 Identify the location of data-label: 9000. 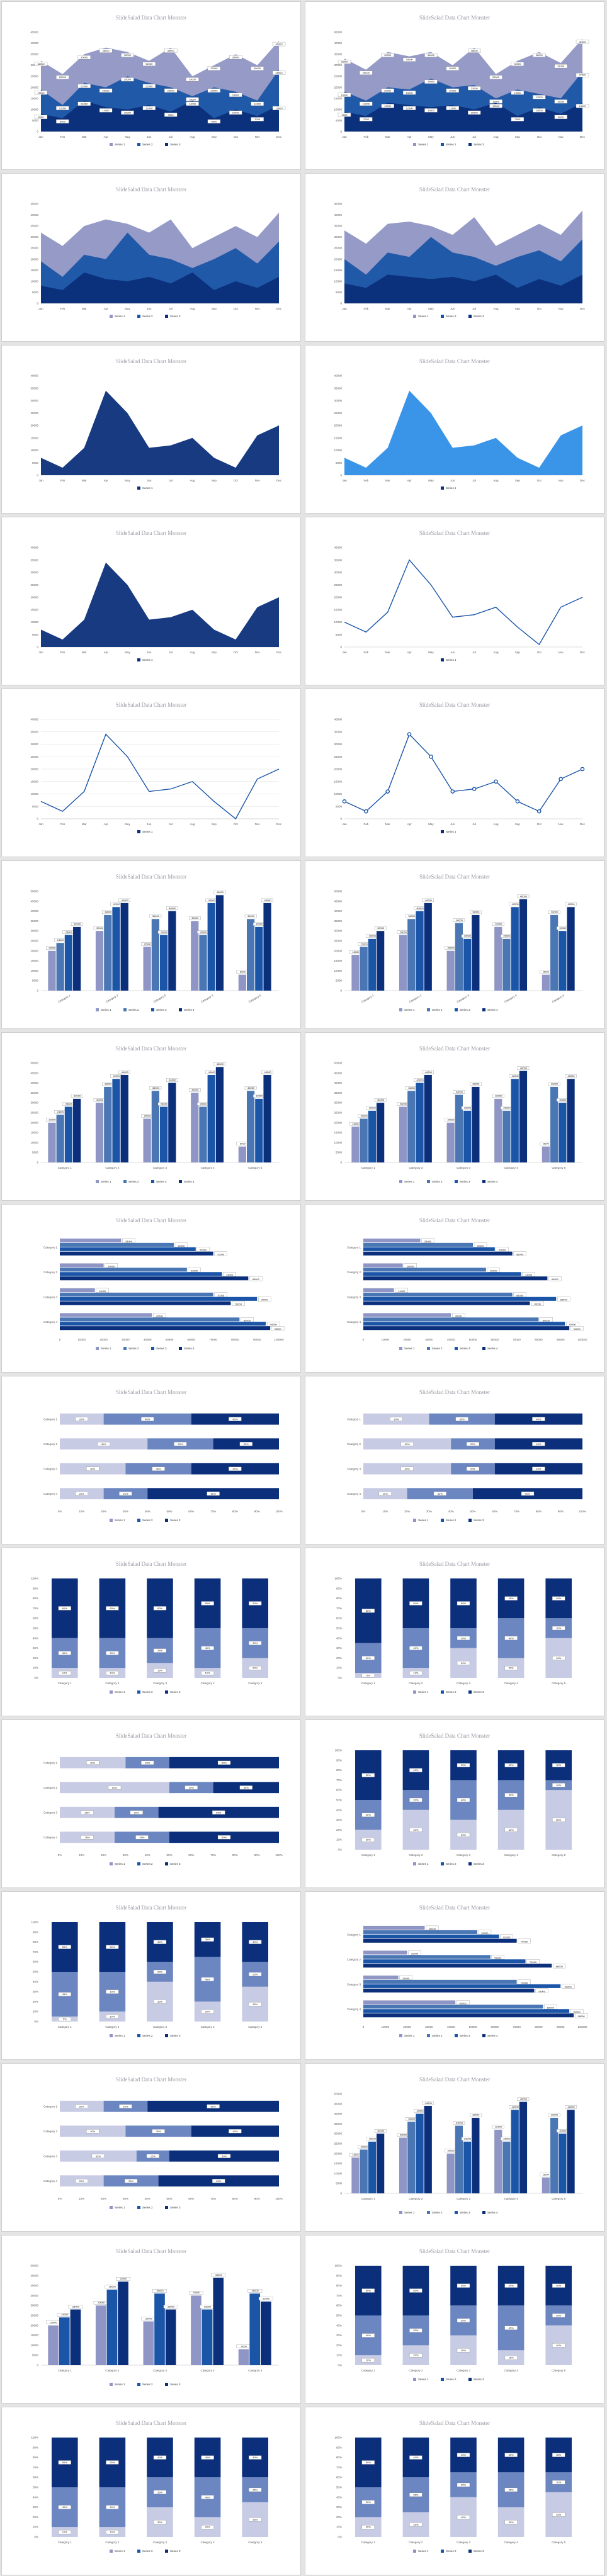
(171, 115).